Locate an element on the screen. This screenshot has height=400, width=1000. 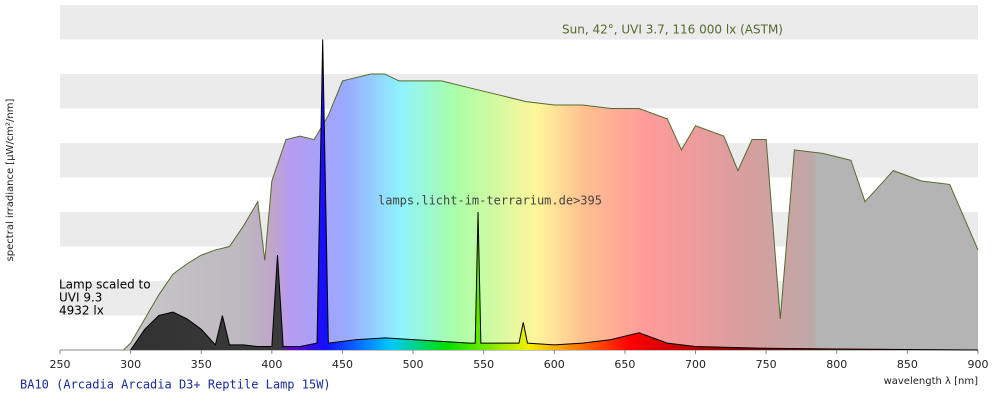
x-tick-label: 450 is located at coordinates (342, 364).